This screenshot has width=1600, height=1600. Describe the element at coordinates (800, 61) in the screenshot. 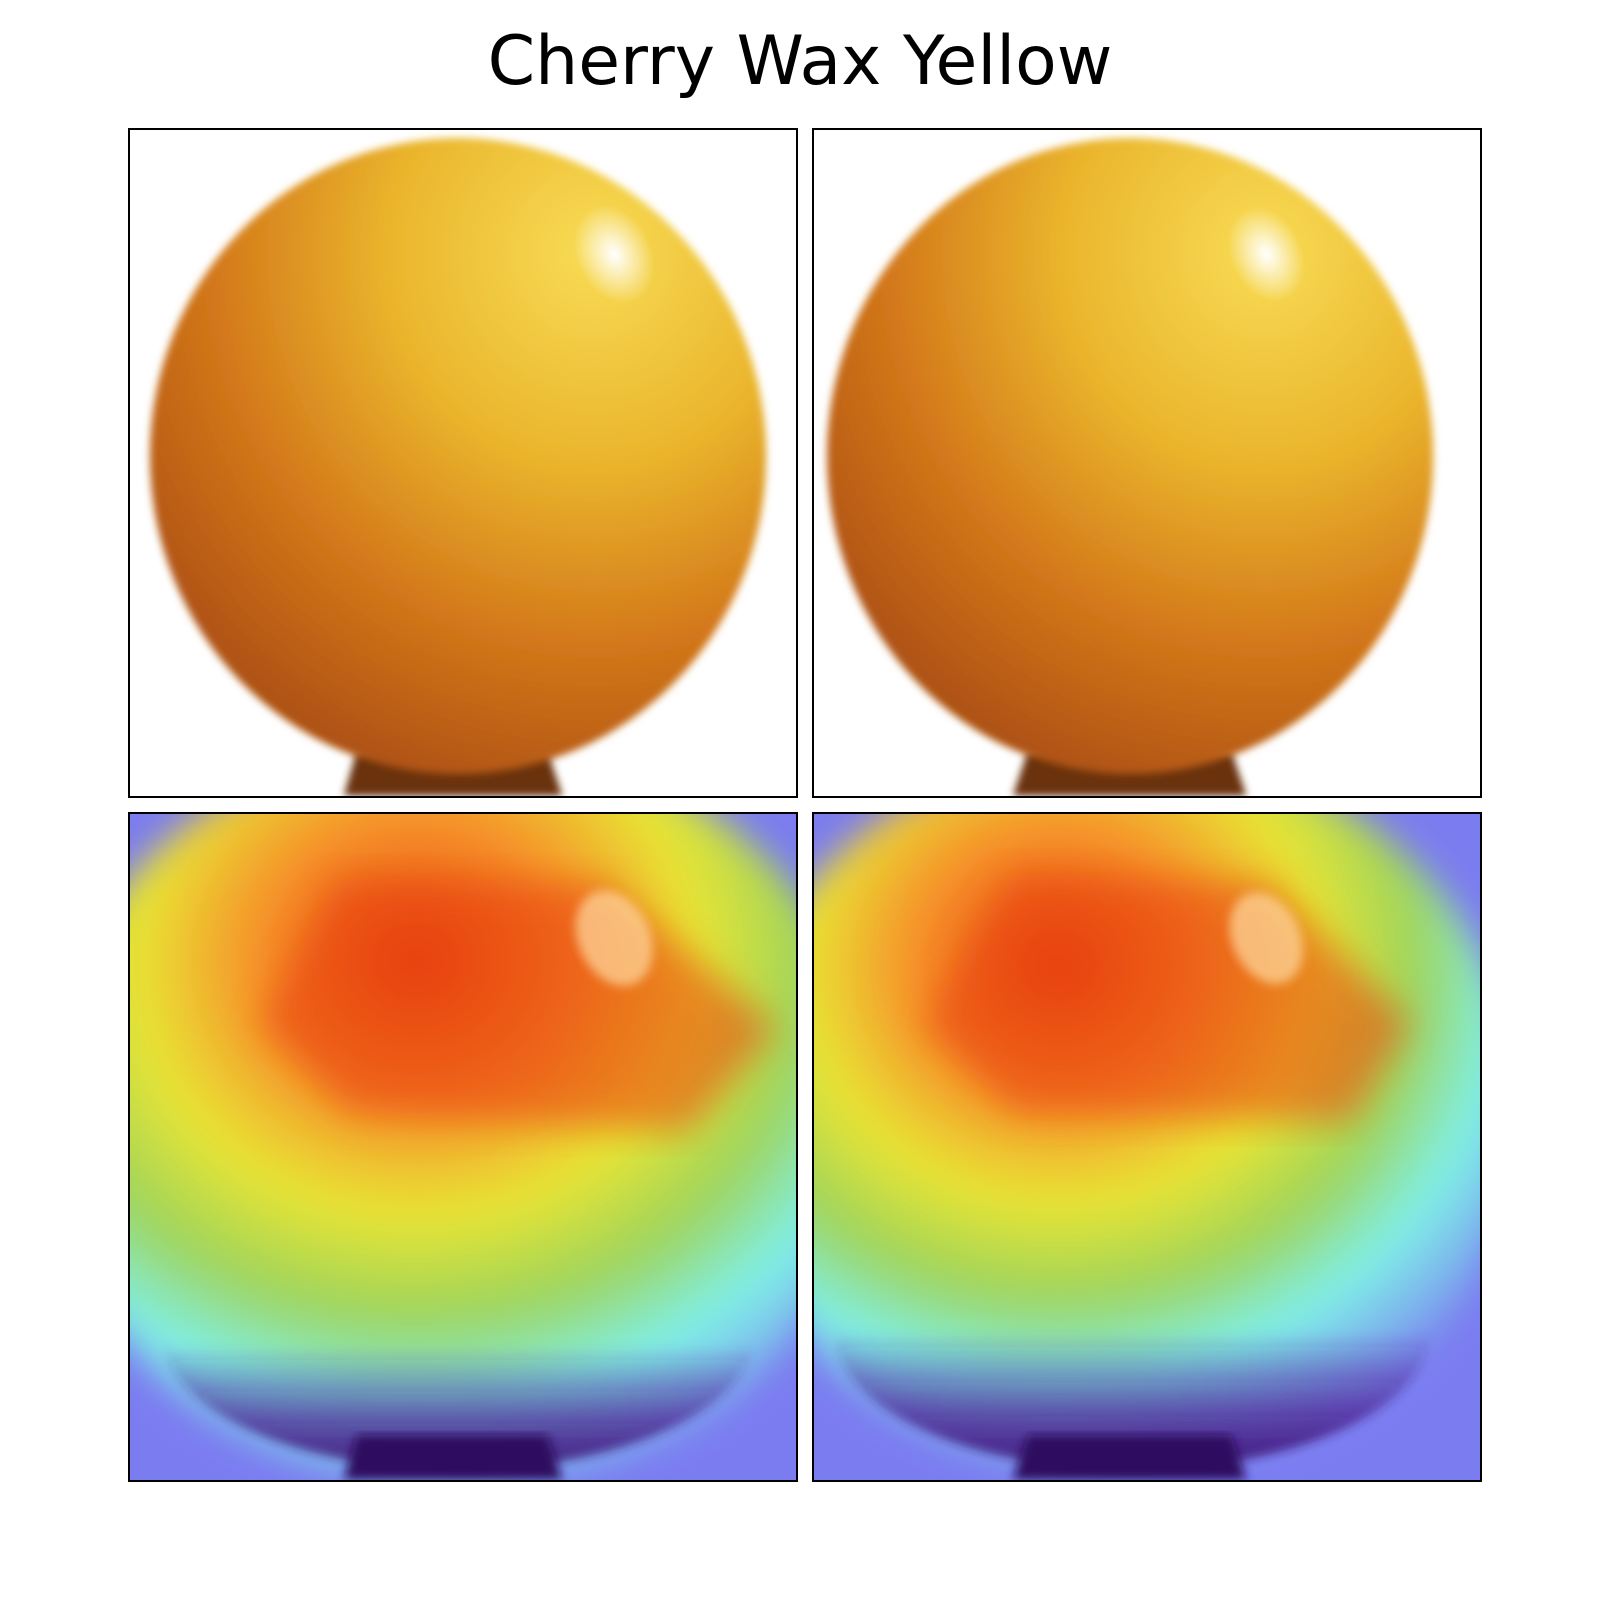

I see `figure-title: Cherry Wax Yellow` at that location.